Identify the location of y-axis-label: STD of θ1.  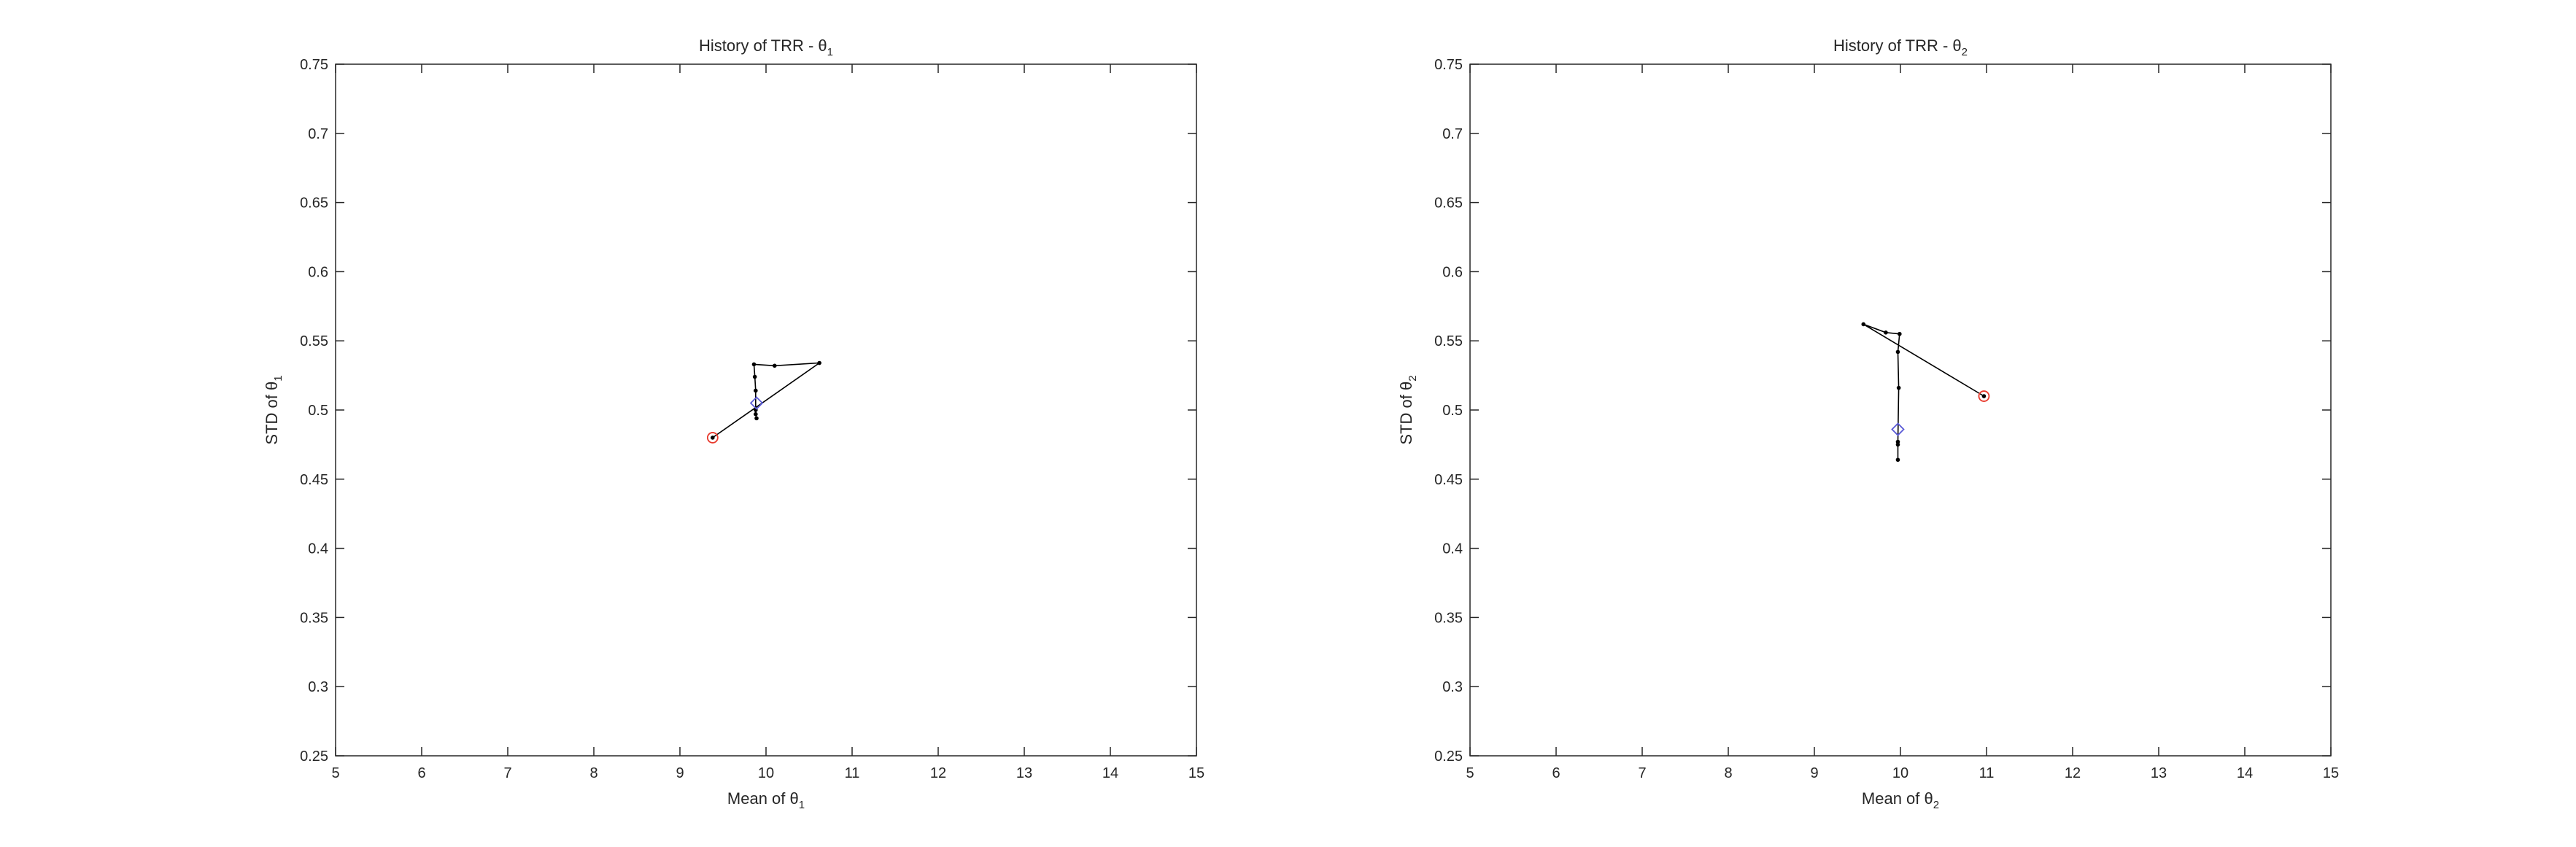
(274, 409).